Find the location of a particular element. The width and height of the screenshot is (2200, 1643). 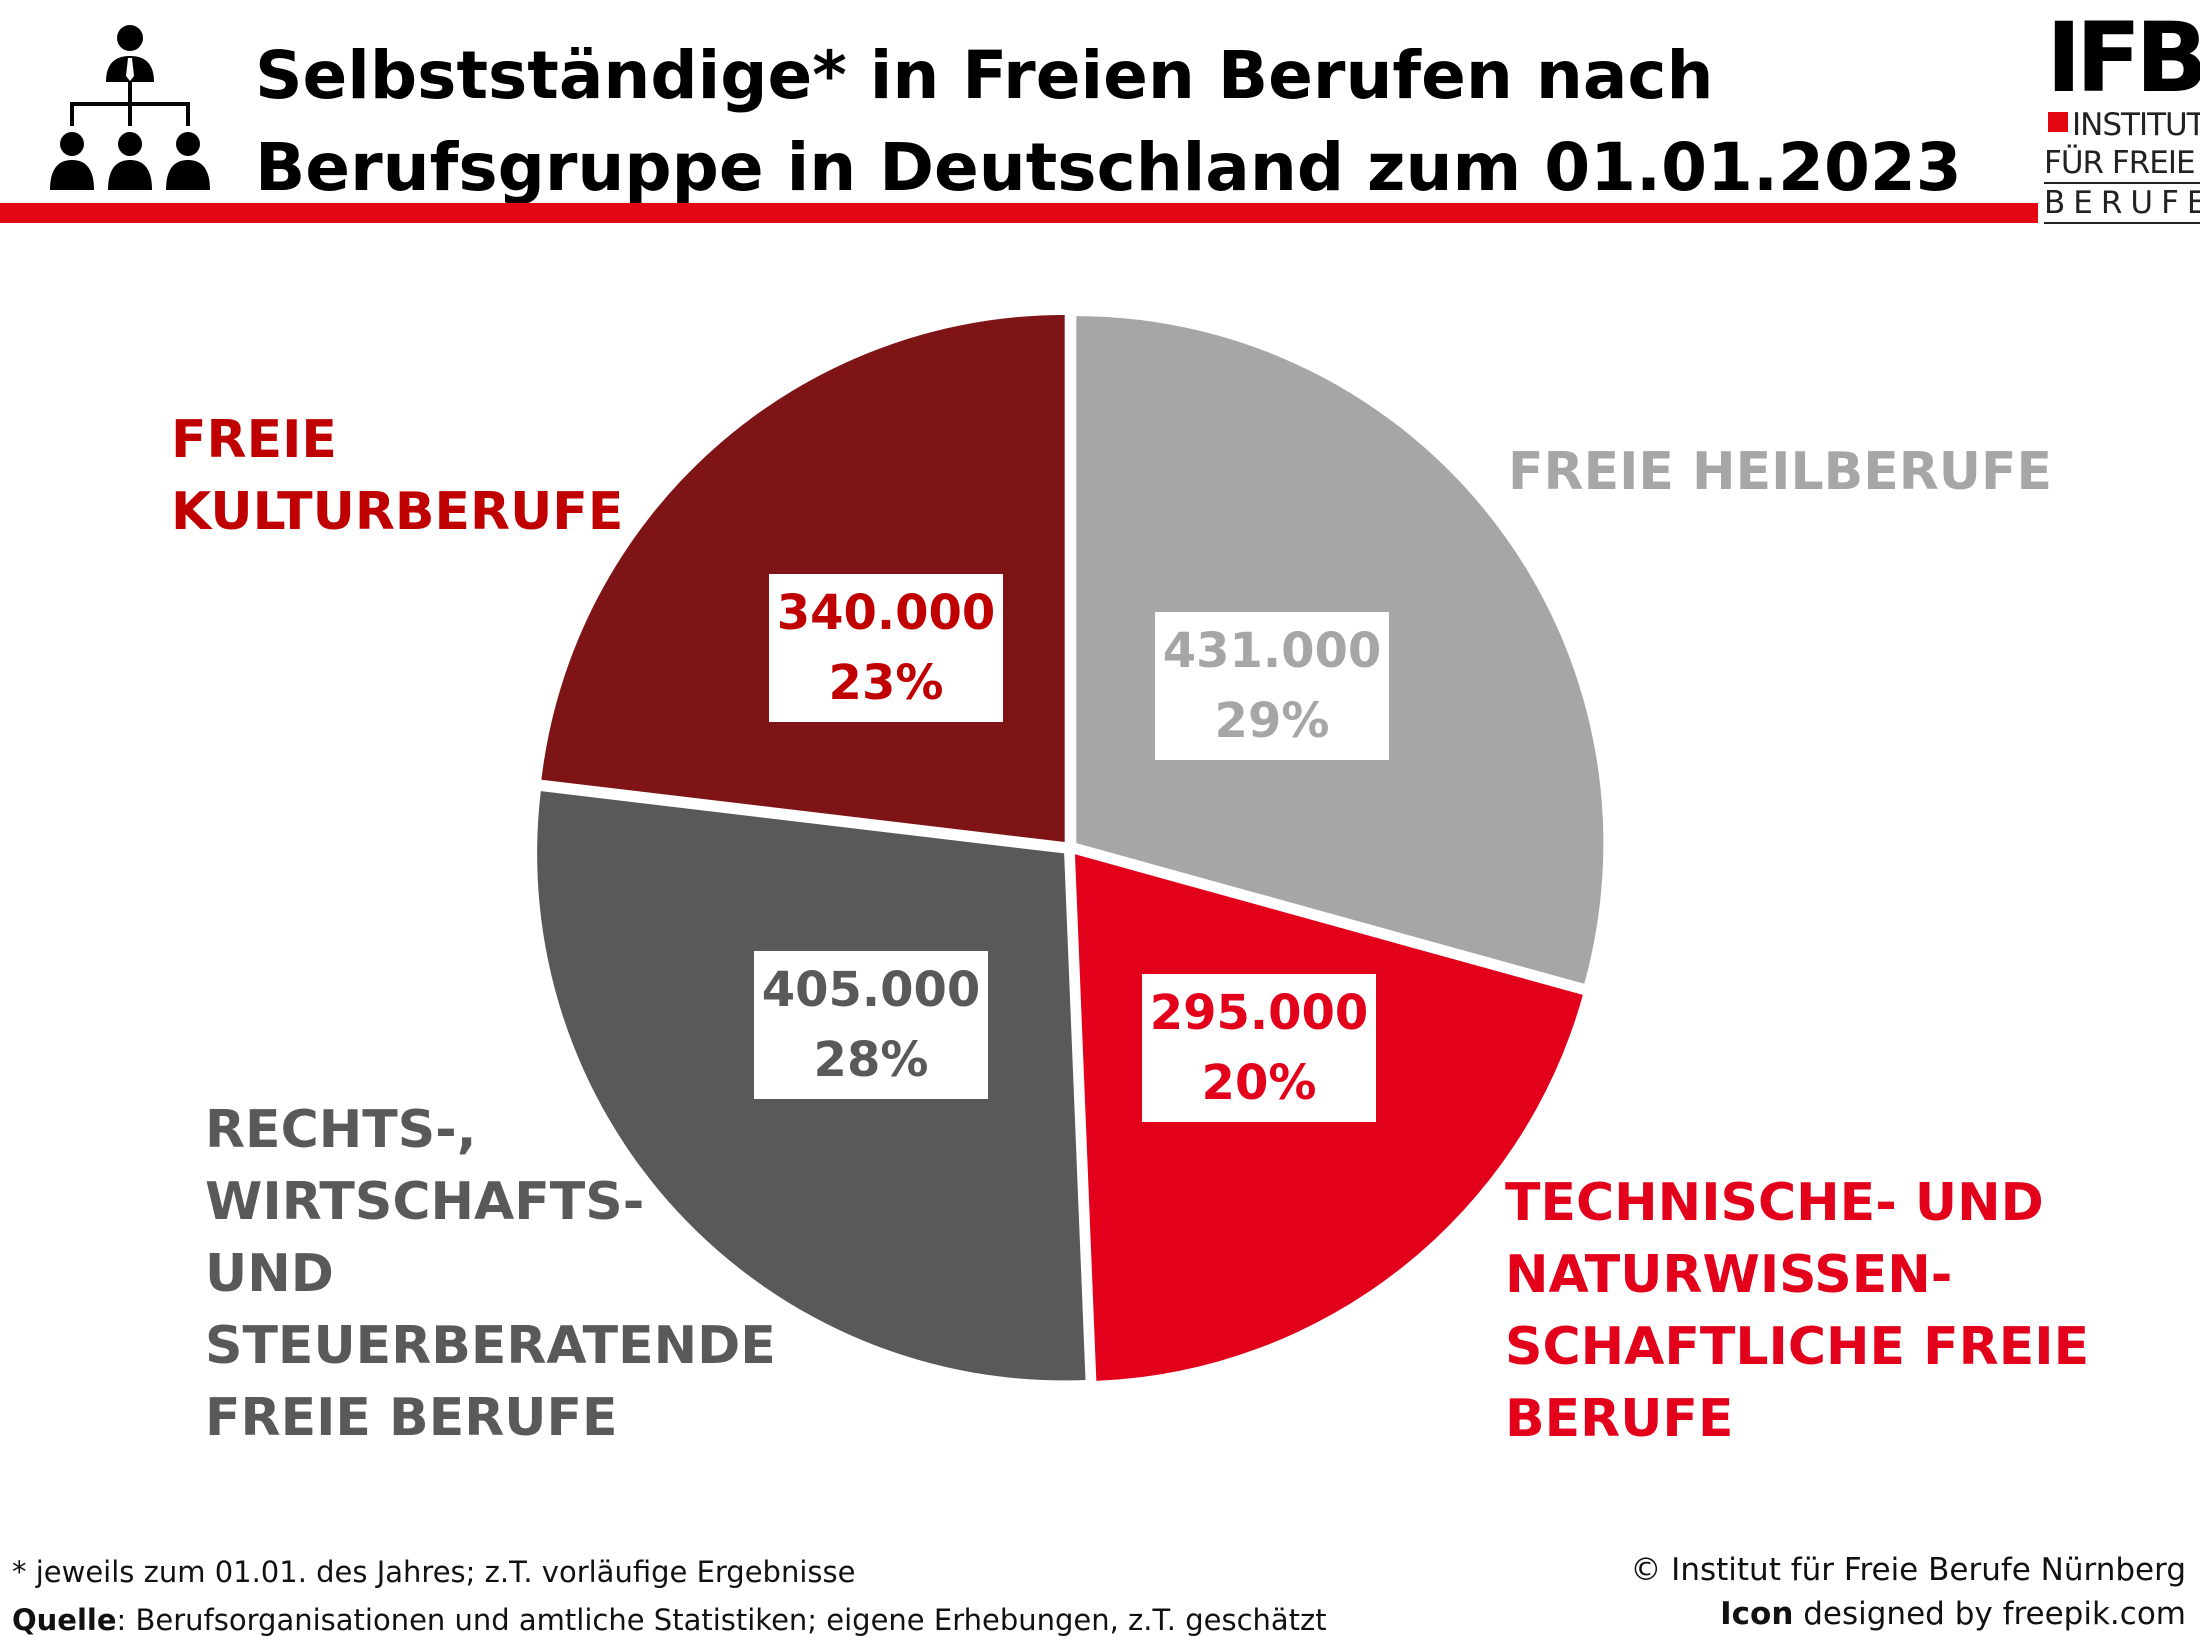

logo-line-2: FÜR FREIE is located at coordinates (2120, 163).